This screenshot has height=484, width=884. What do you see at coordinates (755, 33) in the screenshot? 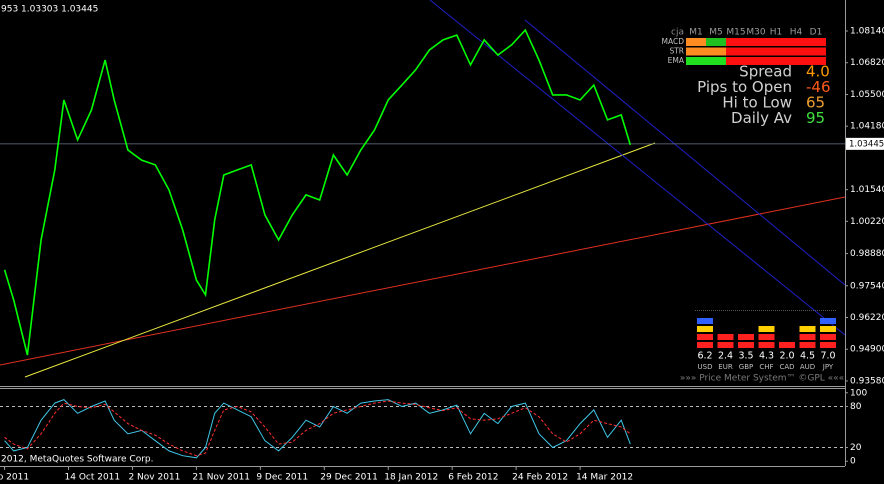
I see `timeframe-label: M30` at bounding box center [755, 33].